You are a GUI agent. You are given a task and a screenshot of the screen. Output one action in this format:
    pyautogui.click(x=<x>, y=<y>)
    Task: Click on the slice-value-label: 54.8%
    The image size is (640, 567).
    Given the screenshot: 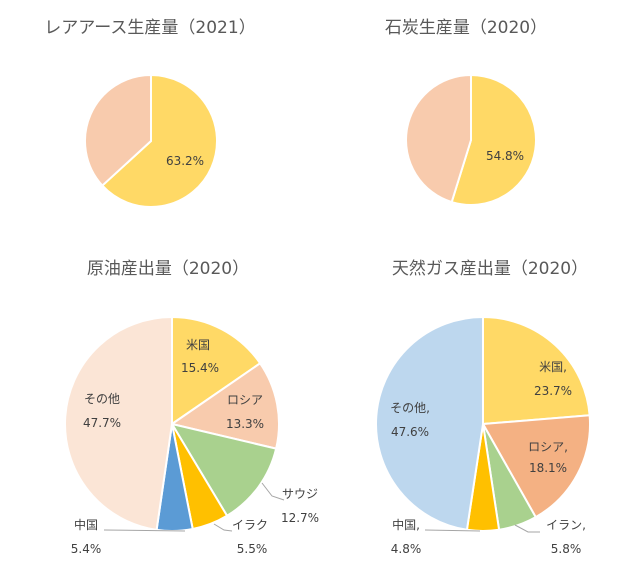 What is the action you would take?
    pyautogui.click(x=505, y=156)
    